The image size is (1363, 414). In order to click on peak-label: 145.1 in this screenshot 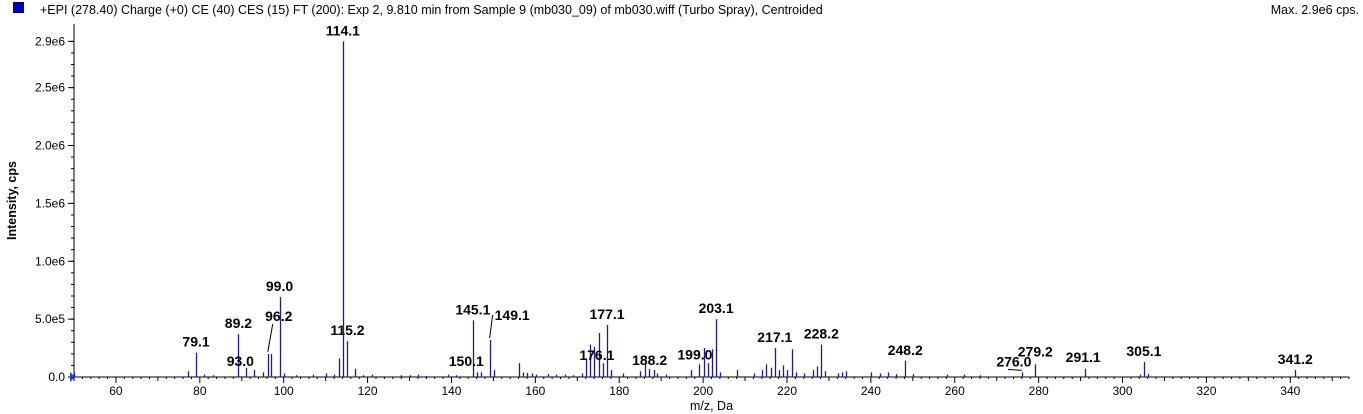, I will do `click(472, 309)`.